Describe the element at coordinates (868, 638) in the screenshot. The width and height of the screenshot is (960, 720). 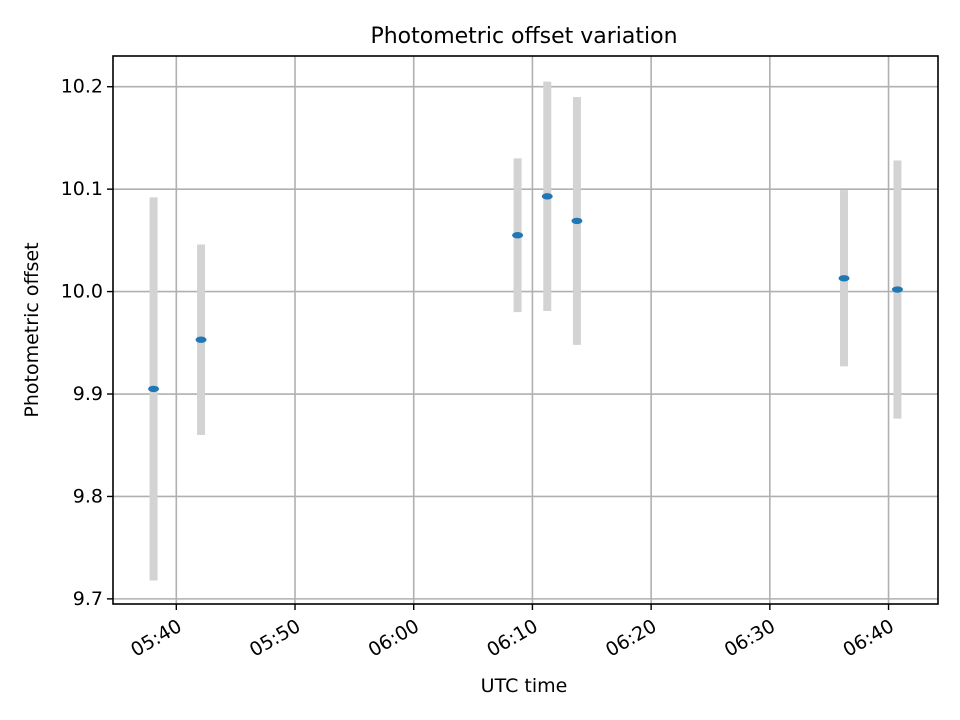
I see `x-tick-label: 06:40` at that location.